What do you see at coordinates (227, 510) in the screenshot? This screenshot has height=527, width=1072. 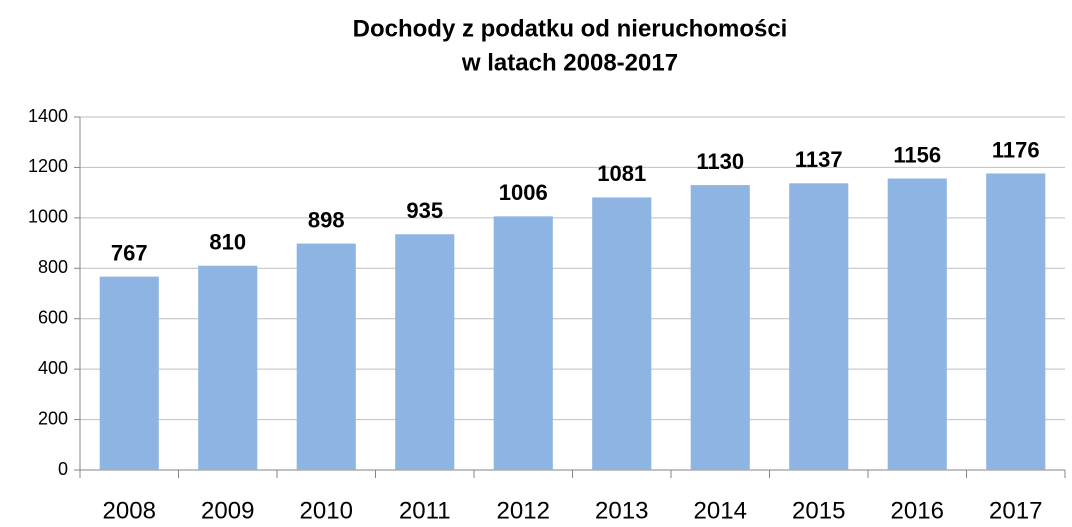 I see `x-tick-label: 2009` at bounding box center [227, 510].